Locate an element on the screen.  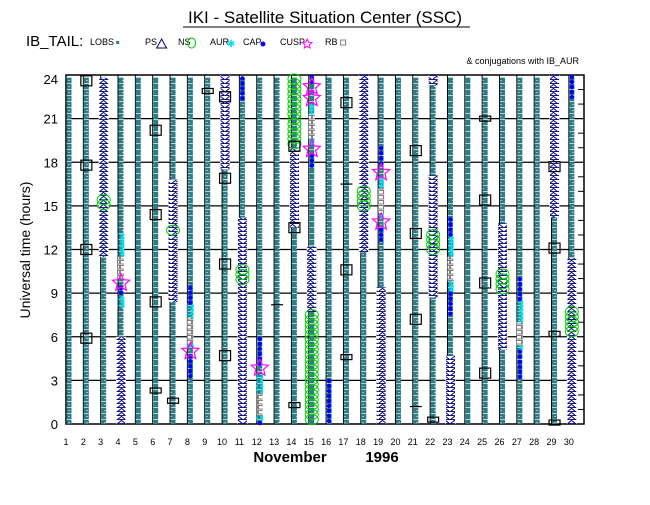
x-tick-label: 8 is located at coordinates (187, 442).